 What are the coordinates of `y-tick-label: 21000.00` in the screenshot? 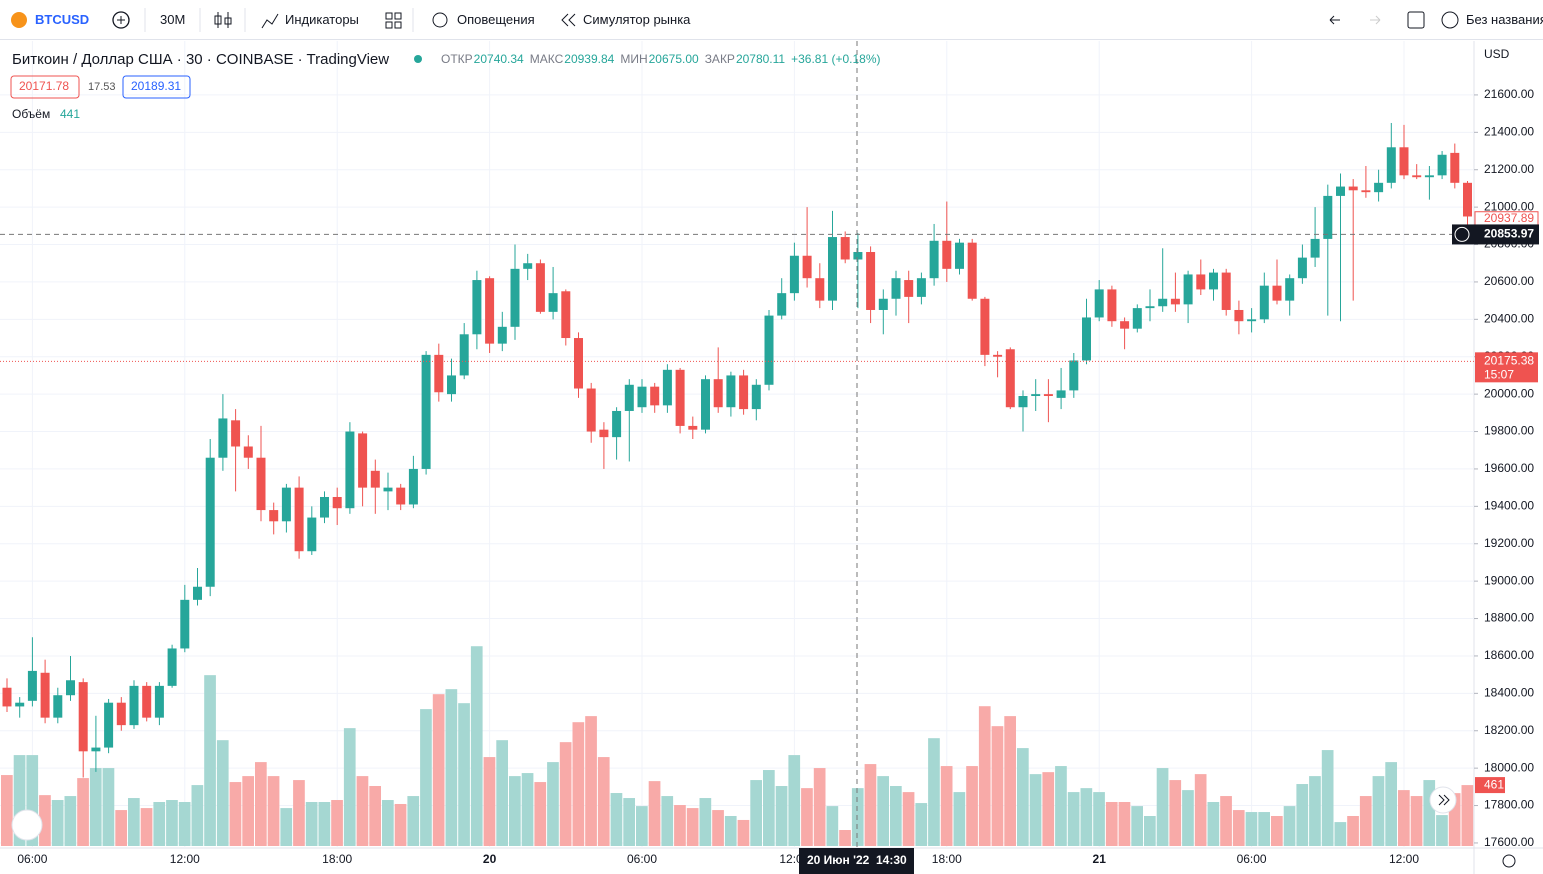 It's located at (1509, 206).